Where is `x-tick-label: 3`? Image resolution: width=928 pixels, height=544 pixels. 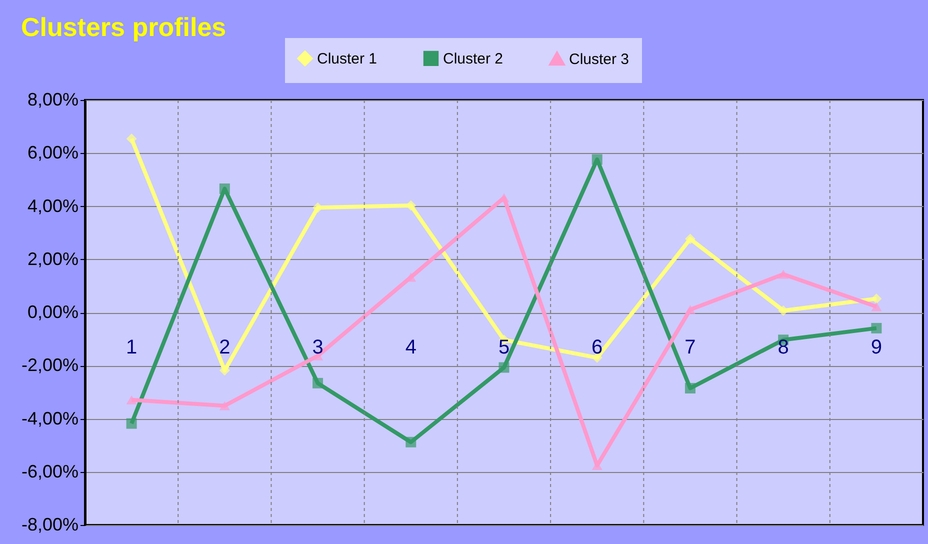 x-tick-label: 3 is located at coordinates (318, 347).